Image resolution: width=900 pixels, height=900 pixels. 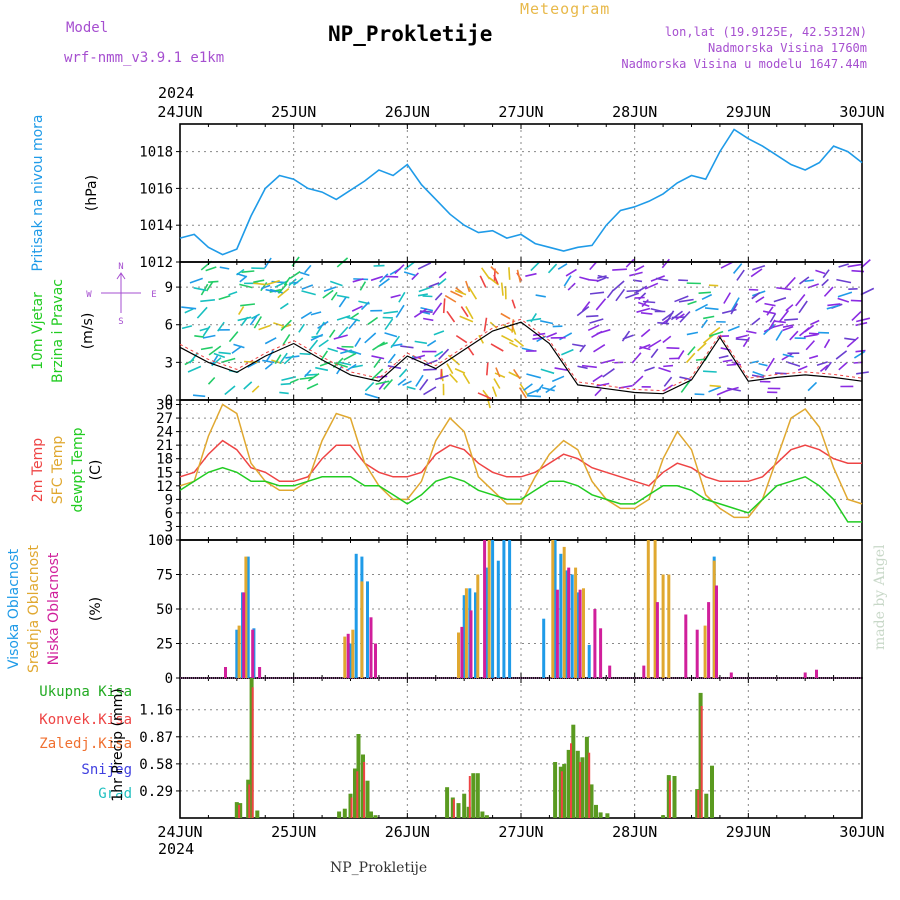 I want to click on temp2m-axis-title: 2m Temp, so click(x=38, y=470).